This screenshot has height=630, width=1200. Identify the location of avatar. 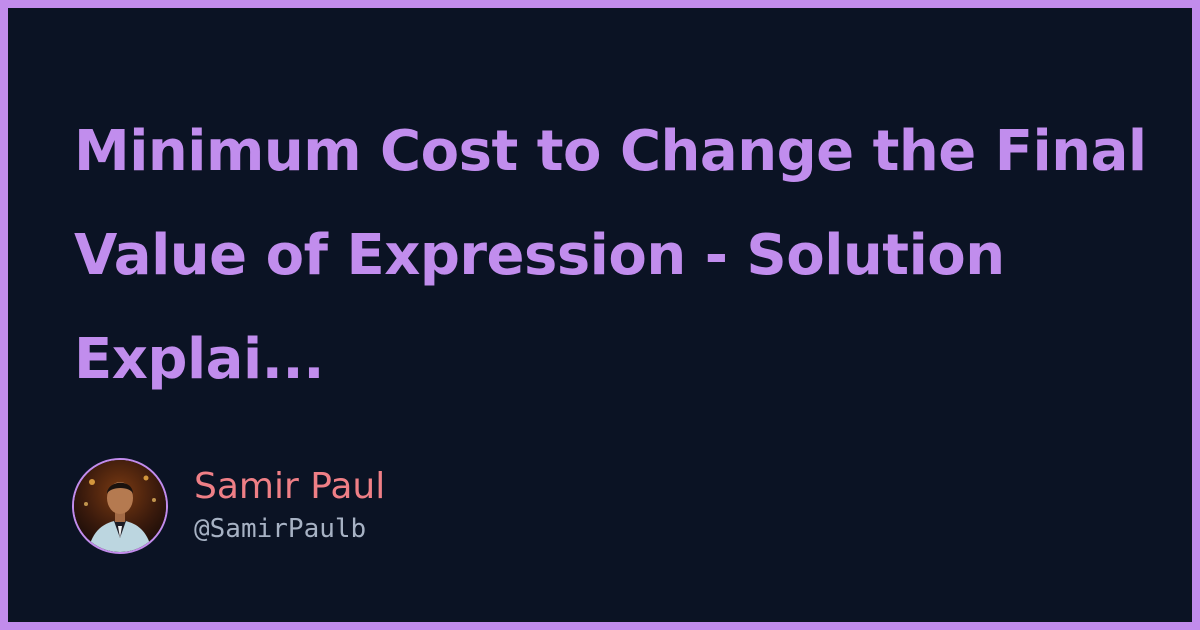
(120, 506).